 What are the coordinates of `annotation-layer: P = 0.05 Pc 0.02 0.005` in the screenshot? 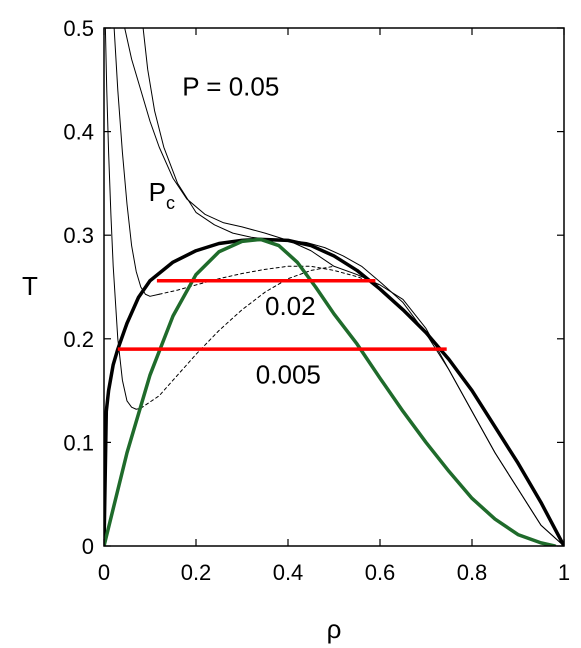 It's located at (235, 230).